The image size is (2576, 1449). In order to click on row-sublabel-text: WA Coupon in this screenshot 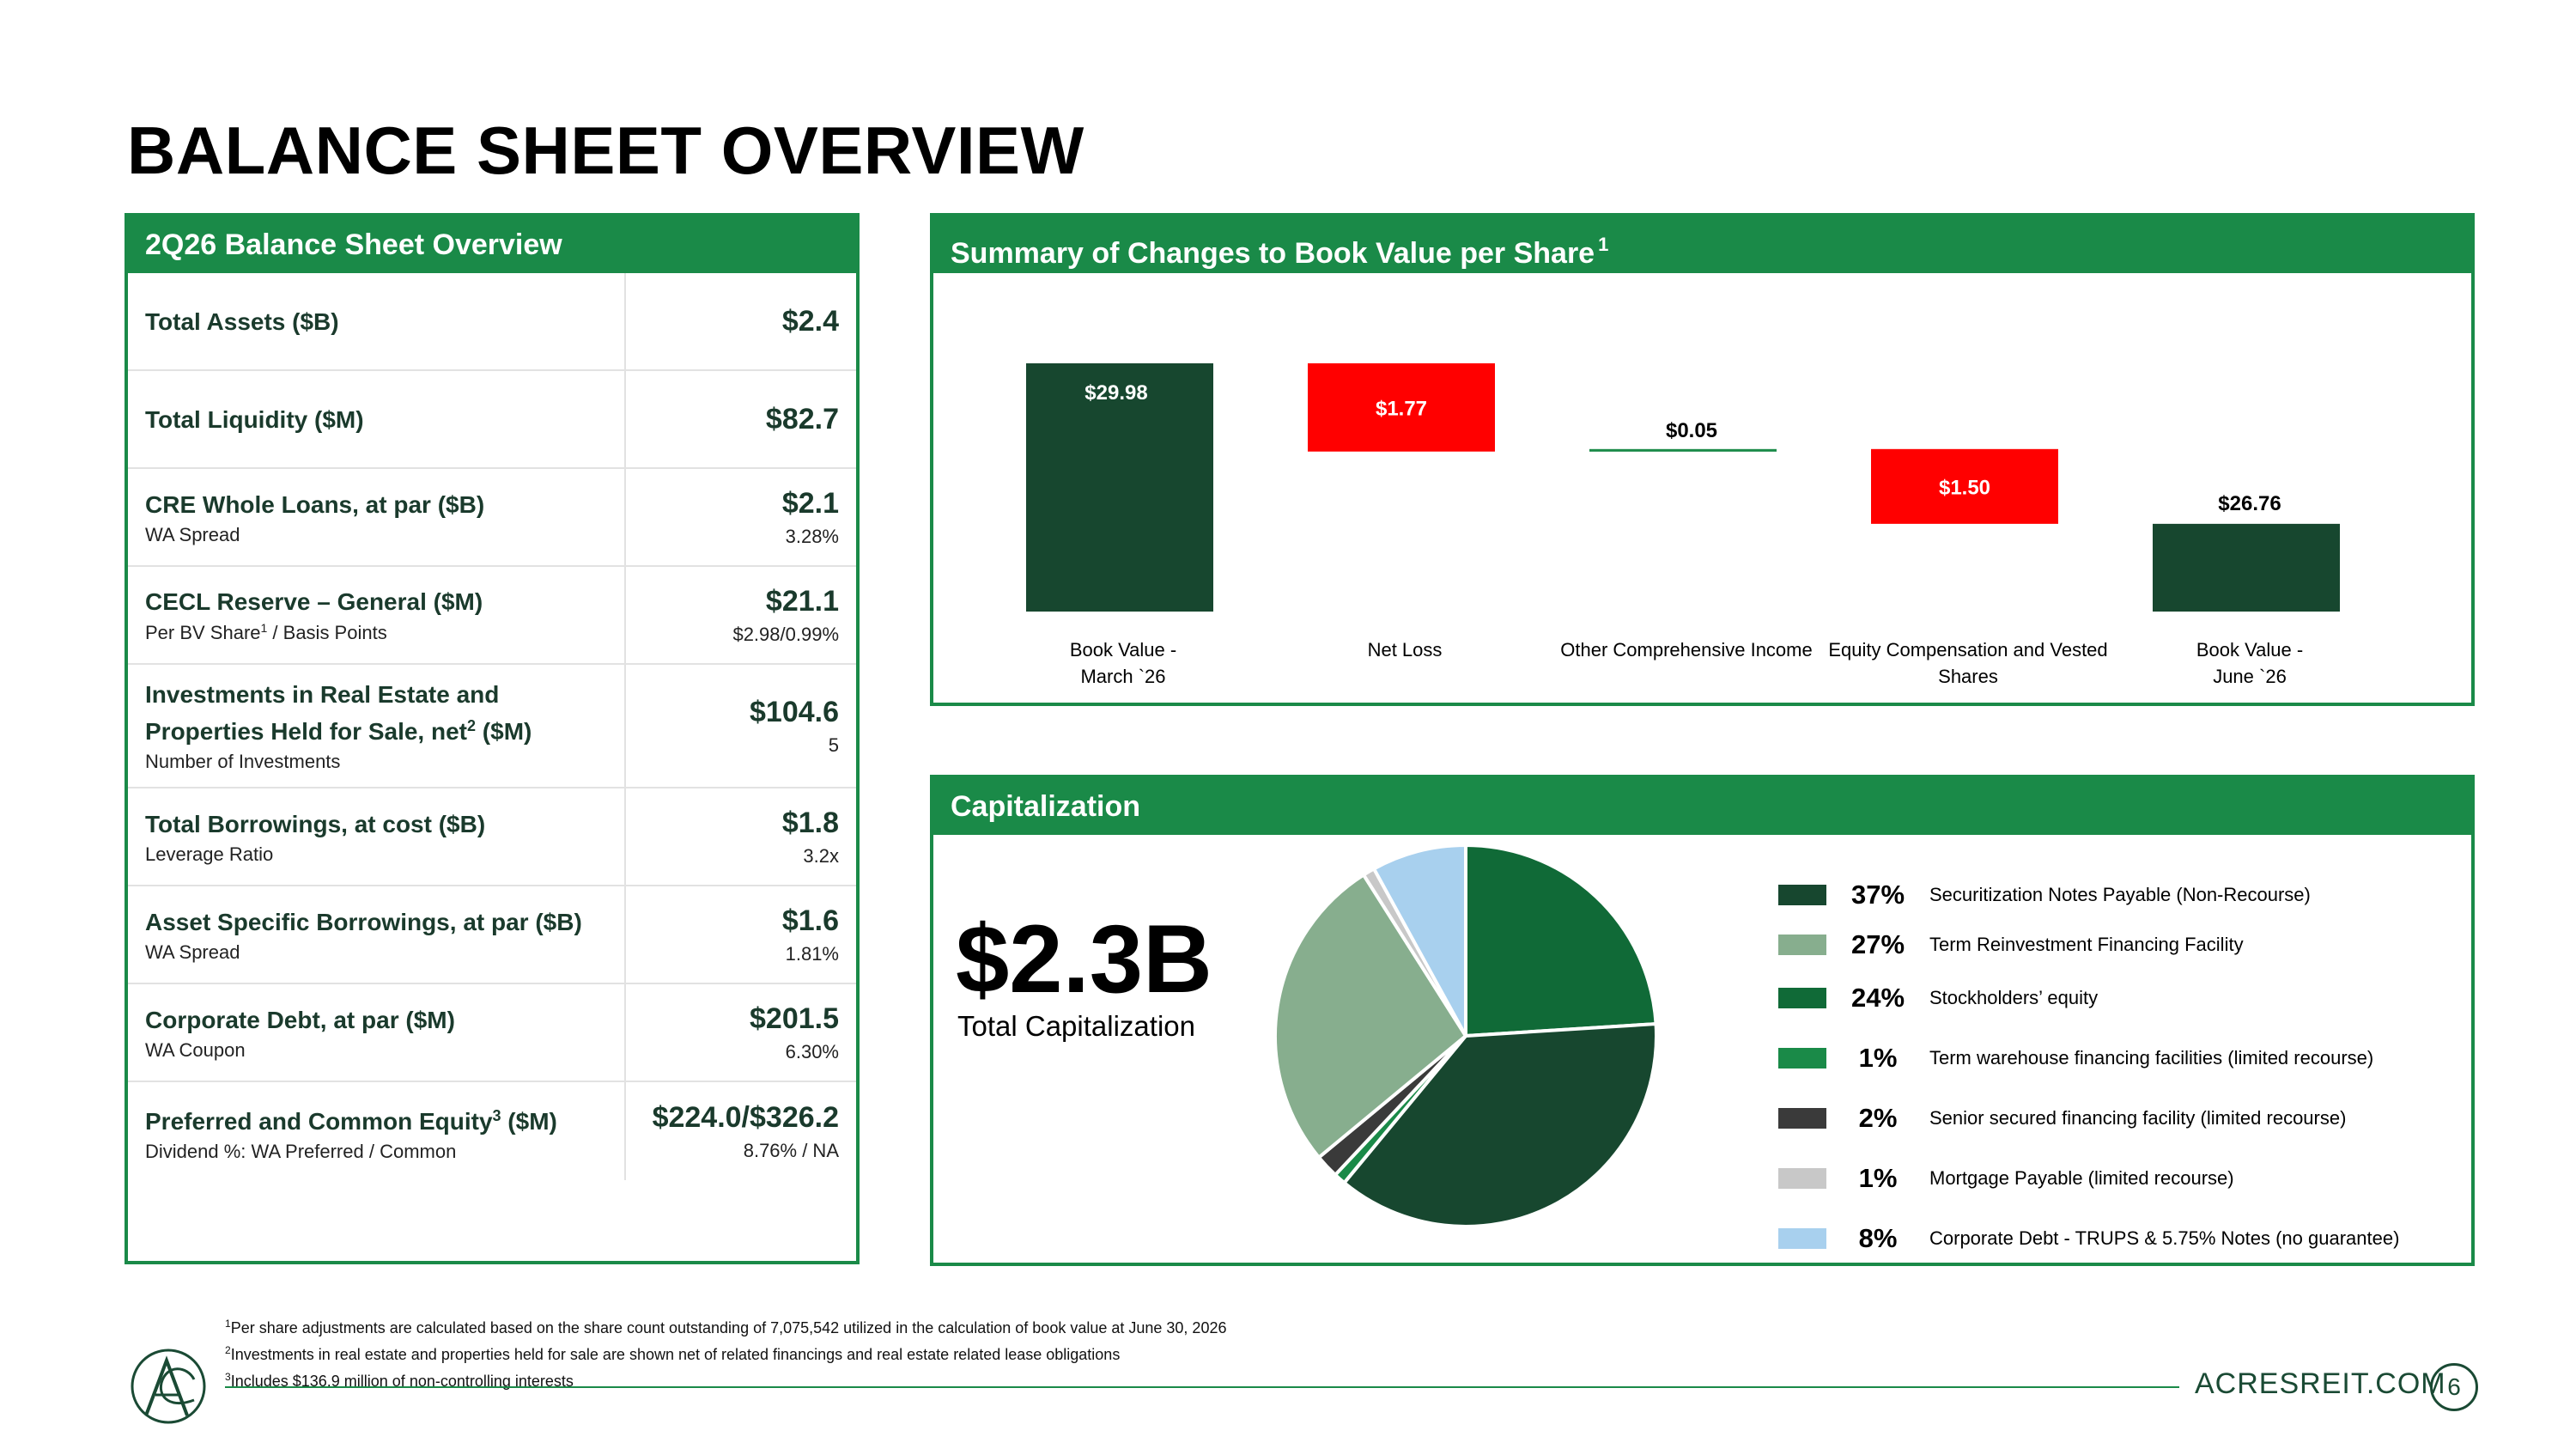, I will do `click(196, 1049)`.